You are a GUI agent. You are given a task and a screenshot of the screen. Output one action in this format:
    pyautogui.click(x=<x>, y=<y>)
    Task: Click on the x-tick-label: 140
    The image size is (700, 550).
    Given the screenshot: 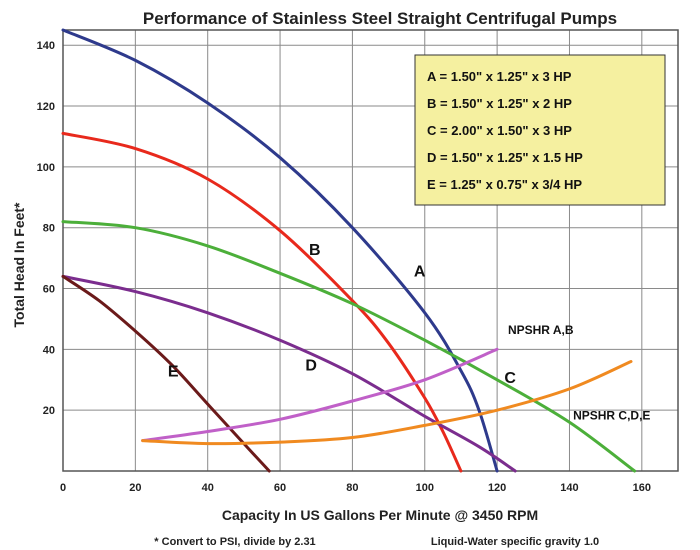 What is the action you would take?
    pyautogui.click(x=569, y=488)
    